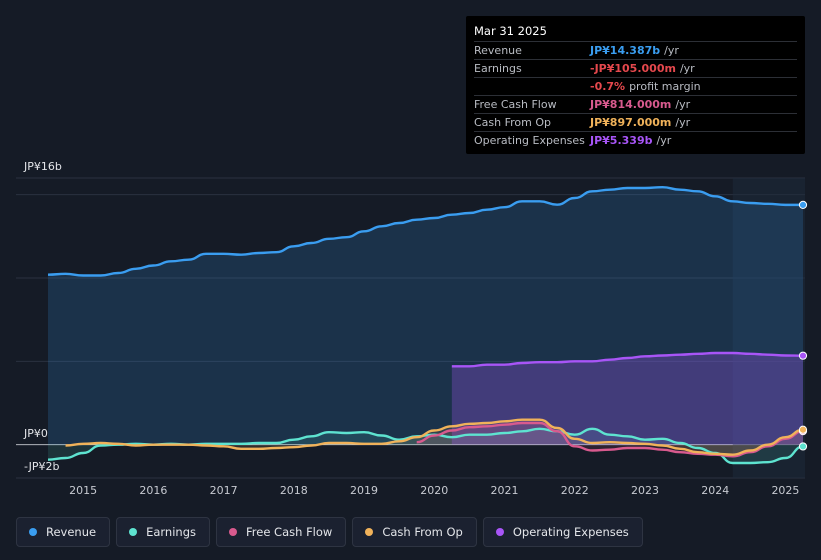 This screenshot has height=560, width=821. Describe the element at coordinates (505, 490) in the screenshot. I see `x-tick-2021: 2021` at that location.